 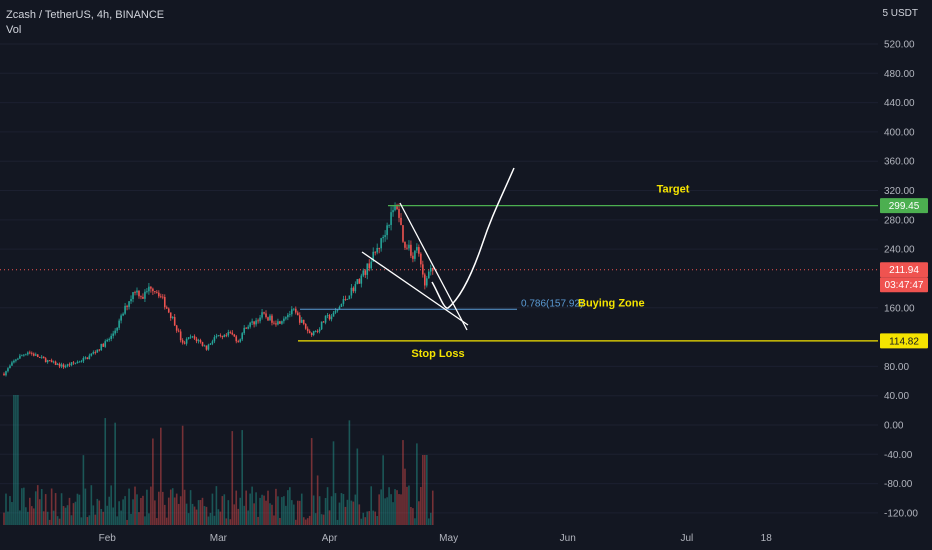 I want to click on y-tick-label: 160.00, so click(x=899, y=308).